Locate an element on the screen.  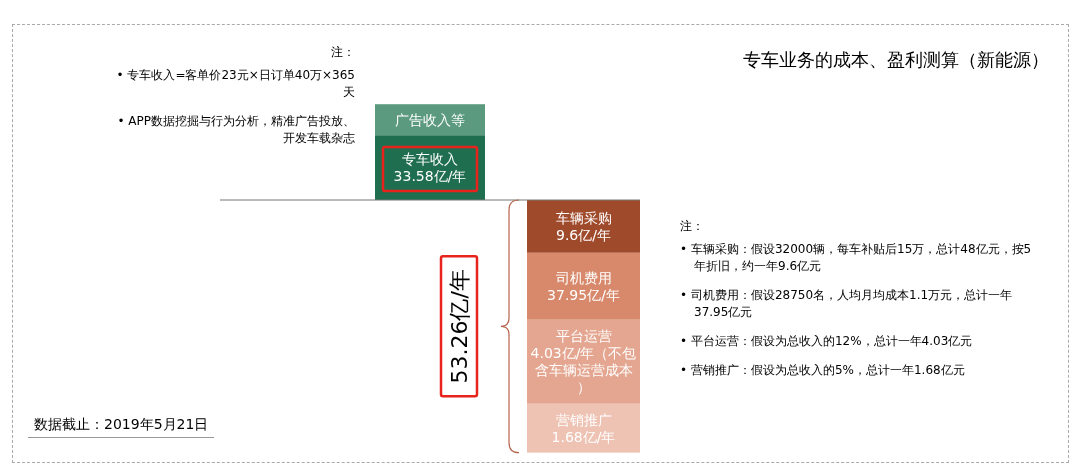
data-label: 1.68亿/年 is located at coordinates (583, 436).